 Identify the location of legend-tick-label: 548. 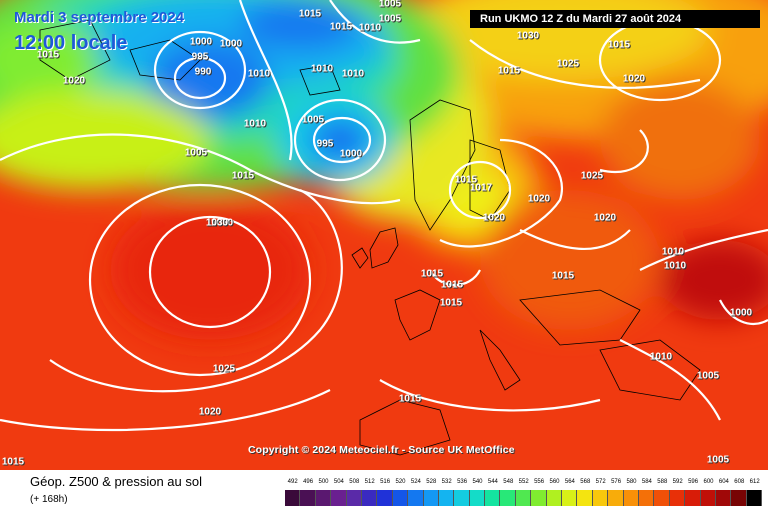
(508, 482).